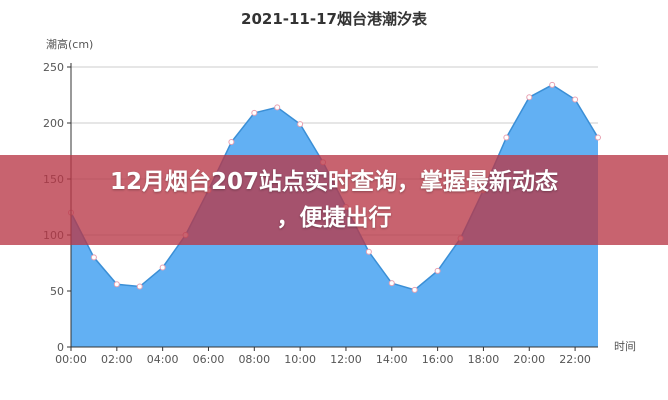 The image size is (668, 400). What do you see at coordinates (575, 359) in the screenshot?
I see `x-tick-label: 22:00` at bounding box center [575, 359].